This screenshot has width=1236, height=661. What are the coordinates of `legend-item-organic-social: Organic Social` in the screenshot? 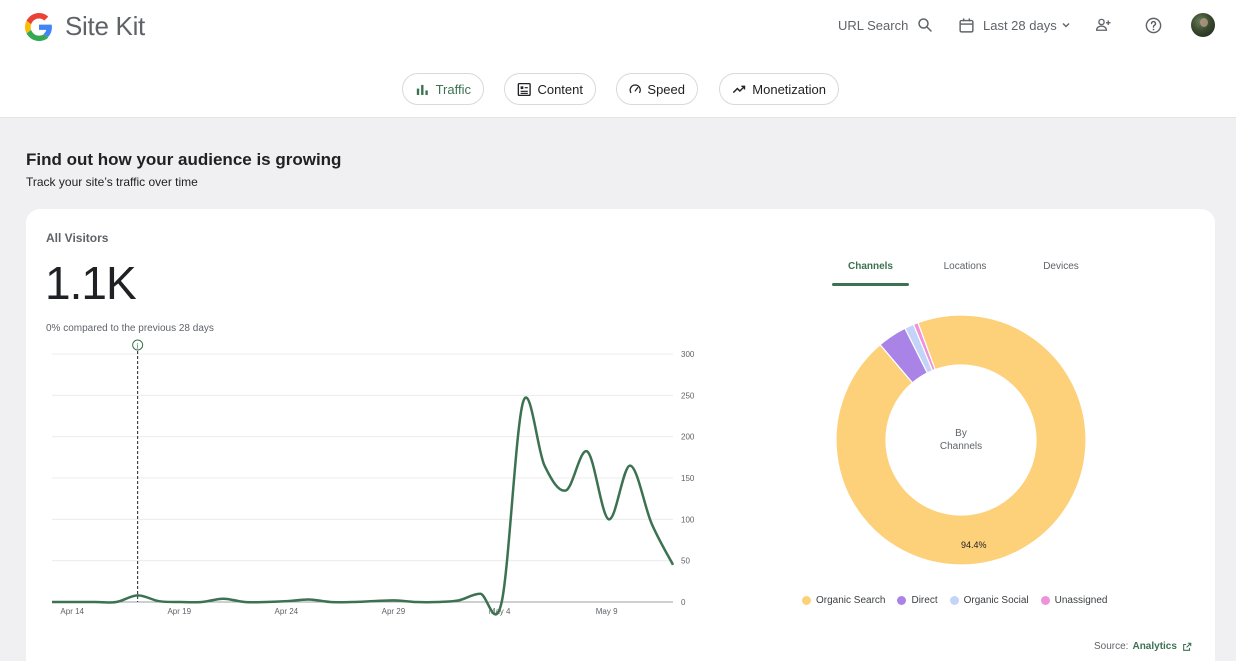 It's located at (989, 600).